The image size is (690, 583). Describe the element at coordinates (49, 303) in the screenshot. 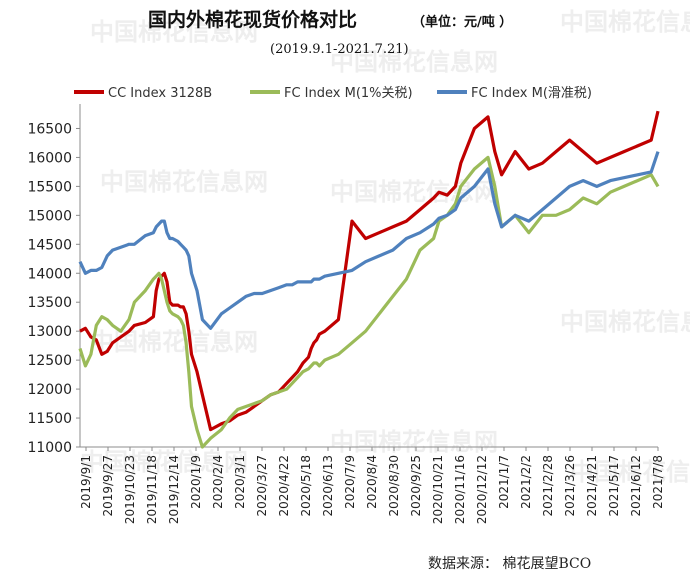

I see `y-tick-label: 13500` at that location.